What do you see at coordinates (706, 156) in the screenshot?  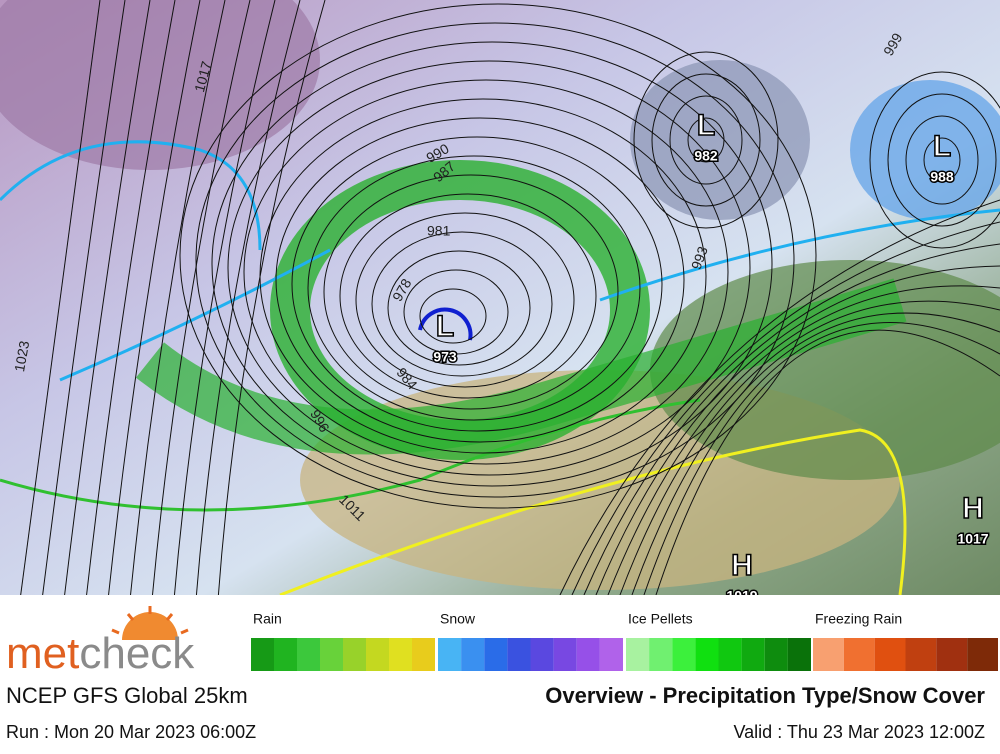 I see `center-pressure: 982` at bounding box center [706, 156].